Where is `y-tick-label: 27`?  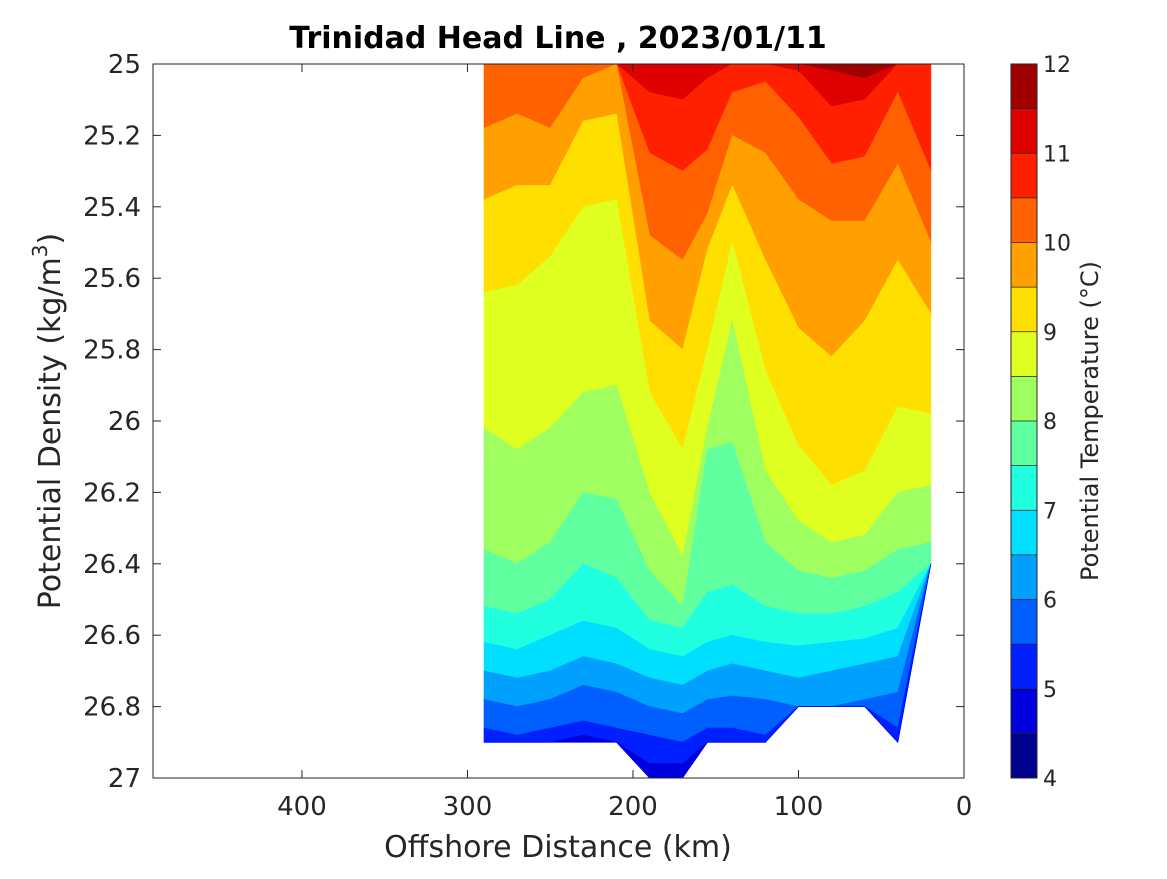
y-tick-label: 27 is located at coordinates (124, 779).